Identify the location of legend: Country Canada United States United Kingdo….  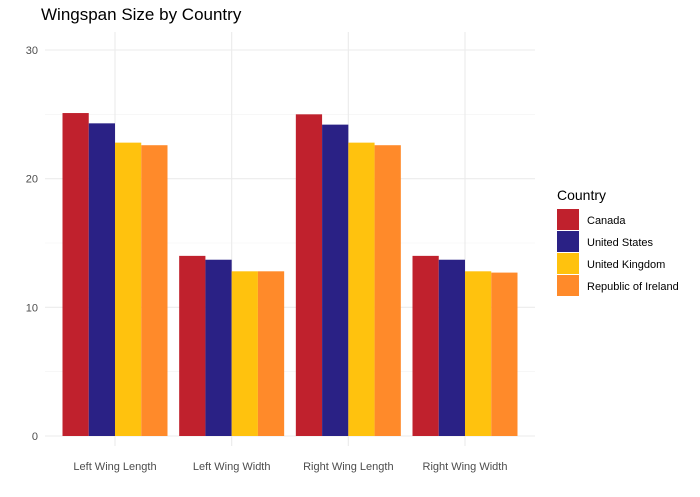
(618, 241).